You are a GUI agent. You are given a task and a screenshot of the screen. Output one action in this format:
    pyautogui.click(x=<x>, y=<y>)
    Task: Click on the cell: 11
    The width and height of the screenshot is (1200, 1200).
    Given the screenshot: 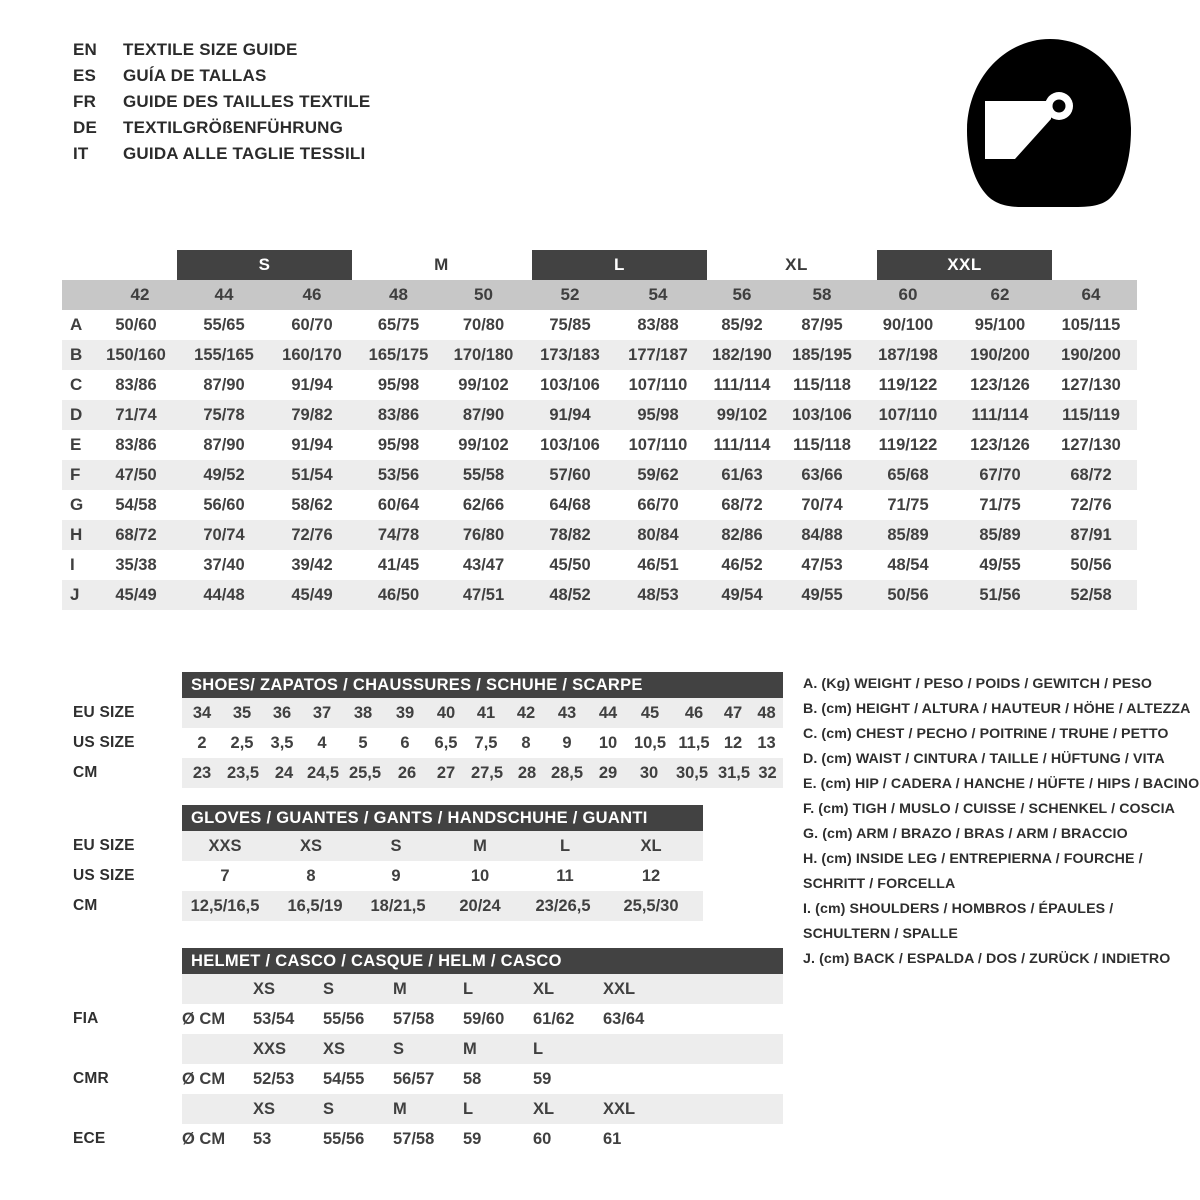 What is the action you would take?
    pyautogui.click(x=565, y=875)
    